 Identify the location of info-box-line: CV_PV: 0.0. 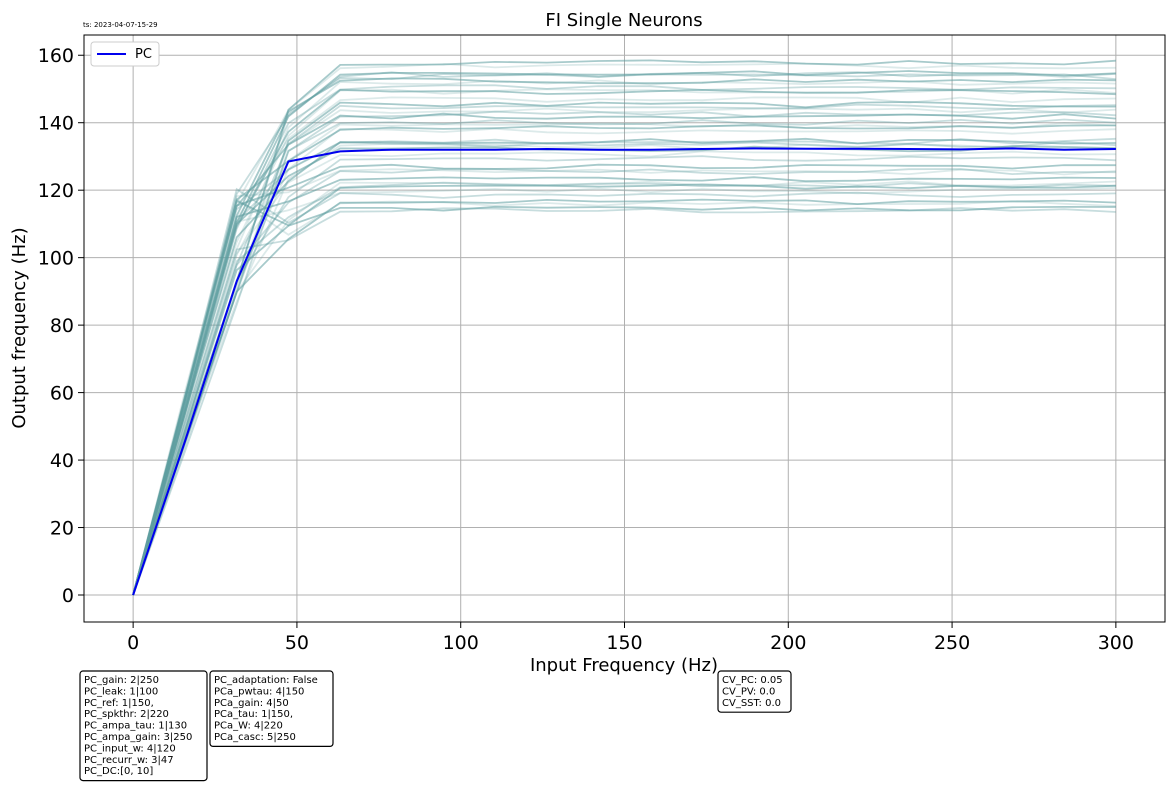
(748, 691).